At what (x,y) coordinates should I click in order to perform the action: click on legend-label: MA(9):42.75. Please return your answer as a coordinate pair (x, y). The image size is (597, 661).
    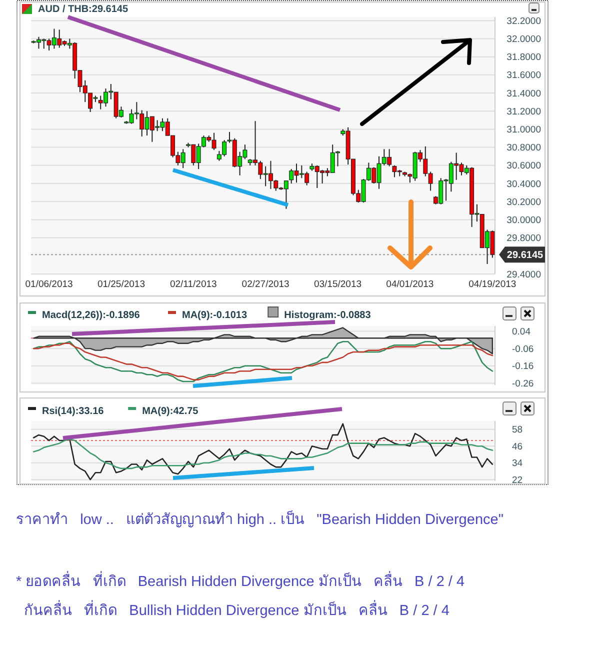
    Looking at the image, I should click on (170, 411).